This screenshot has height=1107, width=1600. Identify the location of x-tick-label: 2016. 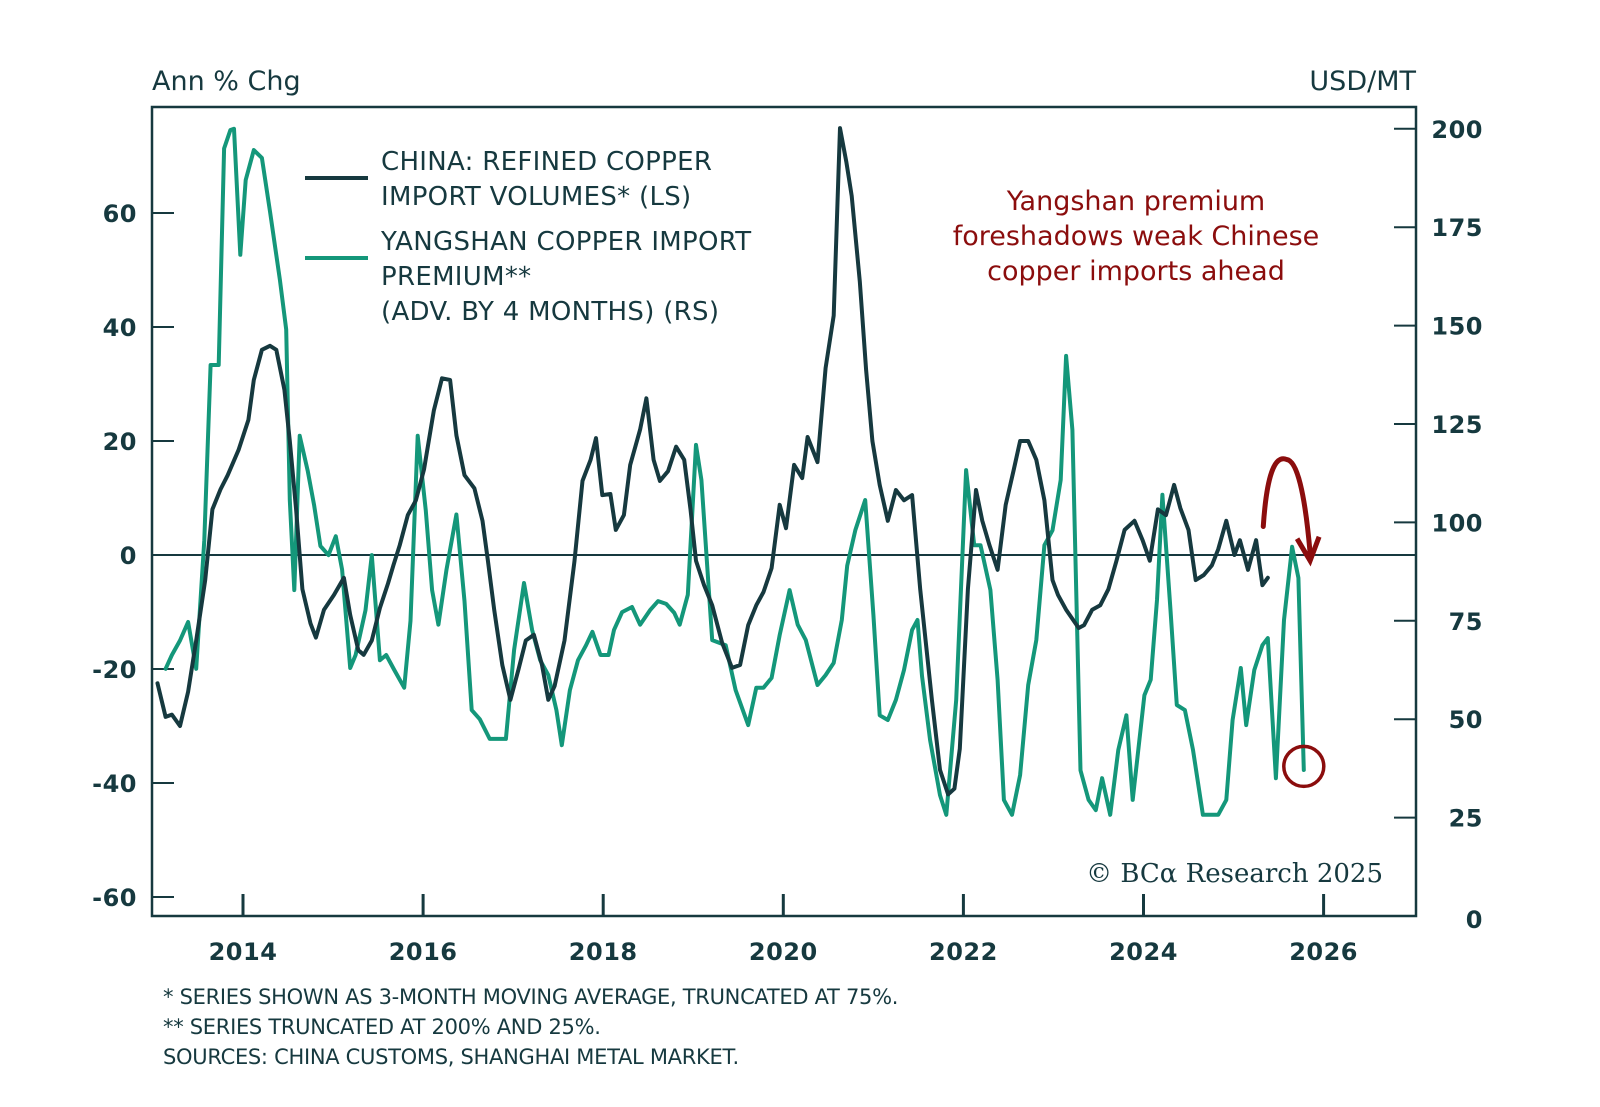
(423, 952).